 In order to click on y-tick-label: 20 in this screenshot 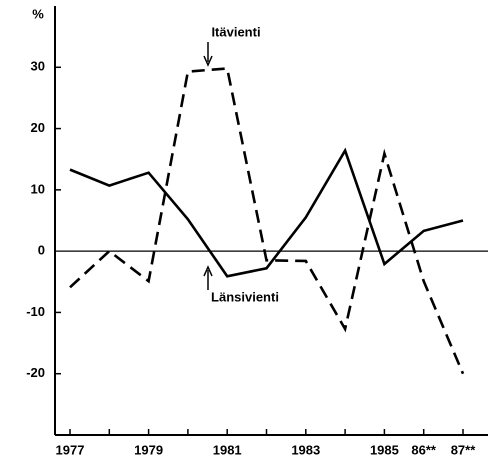, I will do `click(38, 127)`.